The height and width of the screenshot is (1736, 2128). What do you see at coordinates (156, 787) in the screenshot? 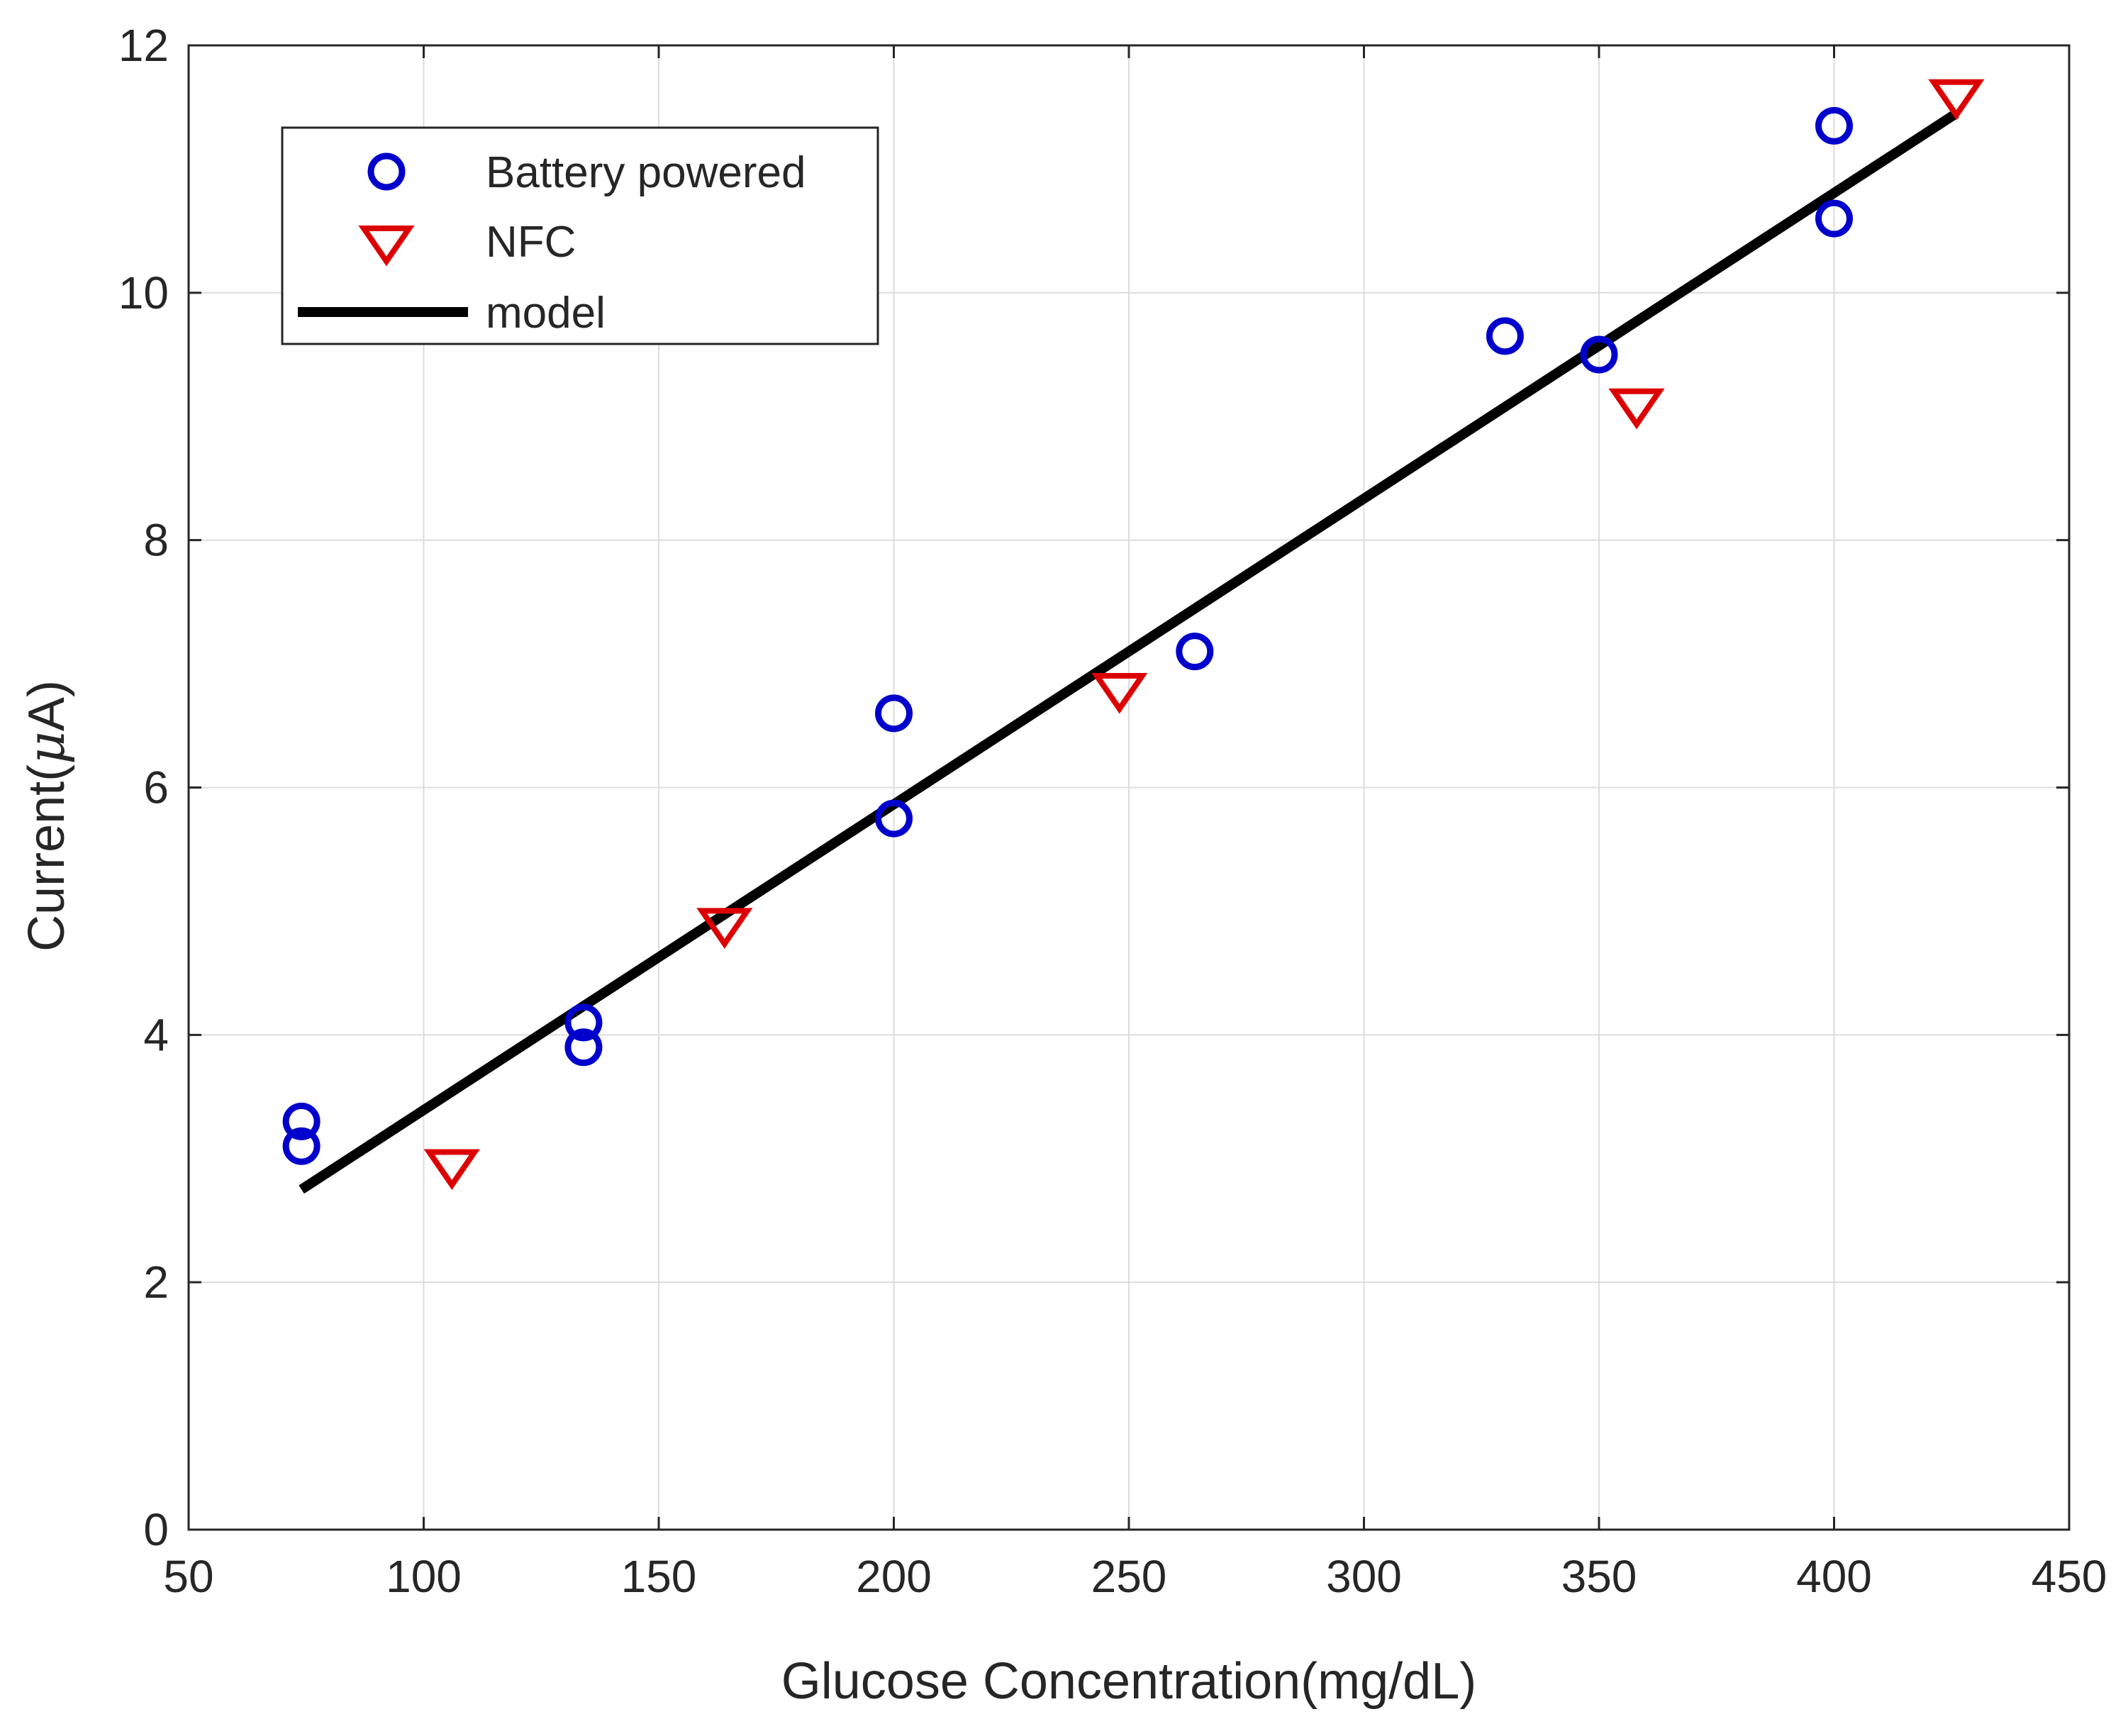
I see `y-tick-label: 6` at bounding box center [156, 787].